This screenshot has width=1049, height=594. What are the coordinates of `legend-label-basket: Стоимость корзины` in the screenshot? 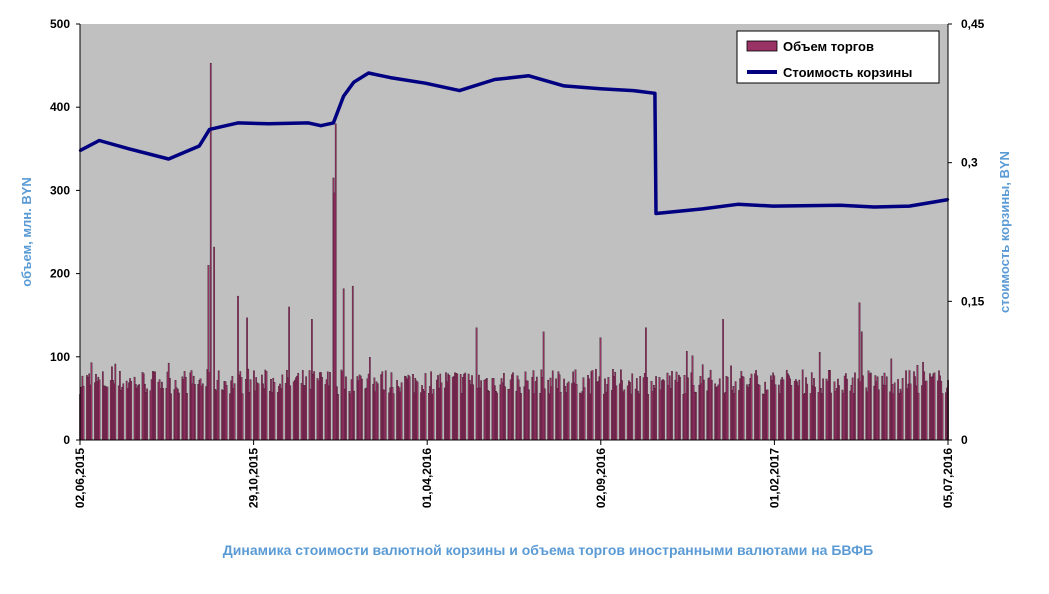 It's located at (847, 72).